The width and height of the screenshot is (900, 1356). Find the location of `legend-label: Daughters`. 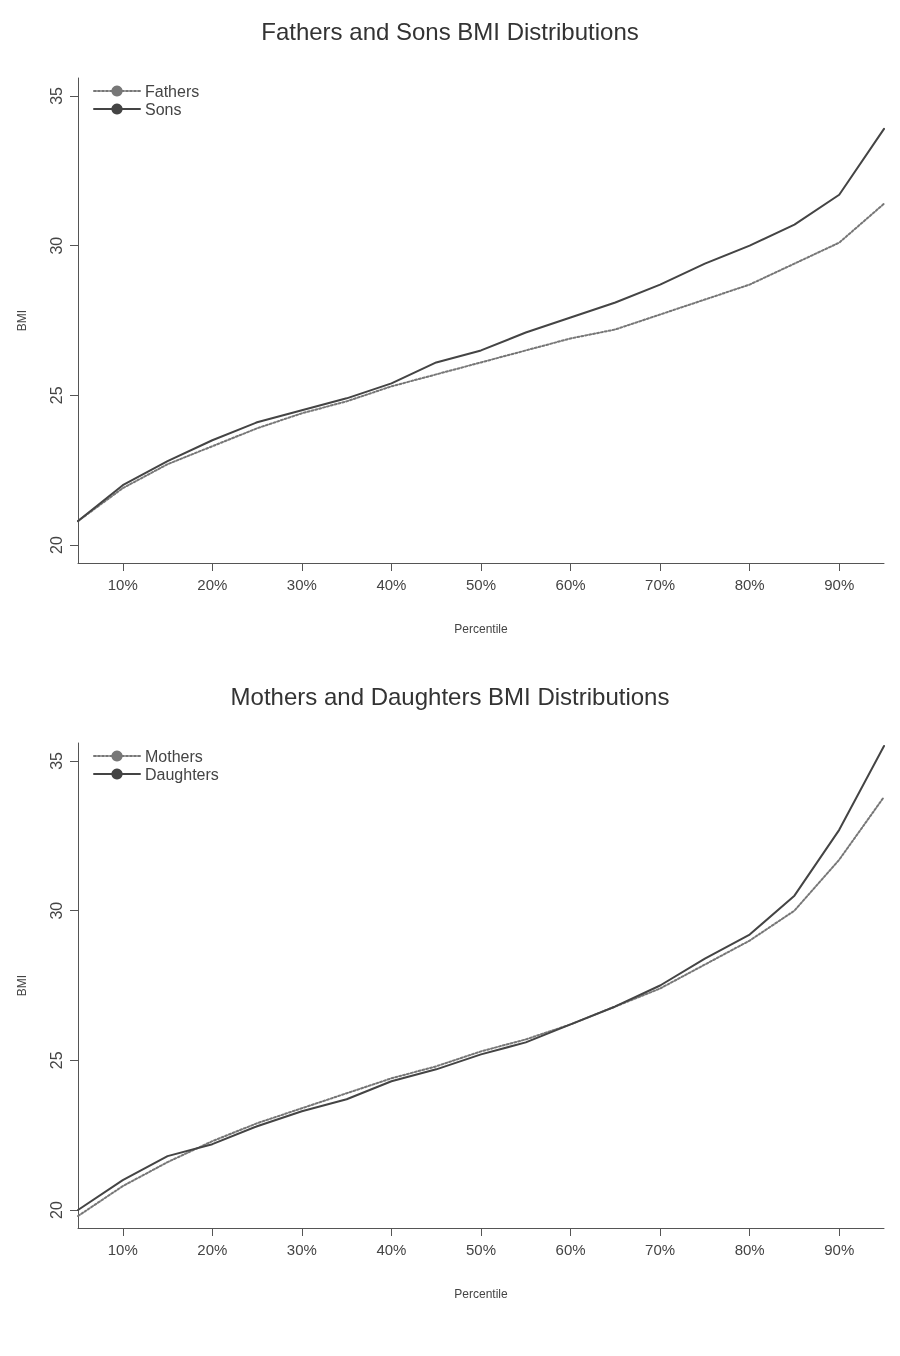

legend-label: Daughters is located at coordinates (182, 774).